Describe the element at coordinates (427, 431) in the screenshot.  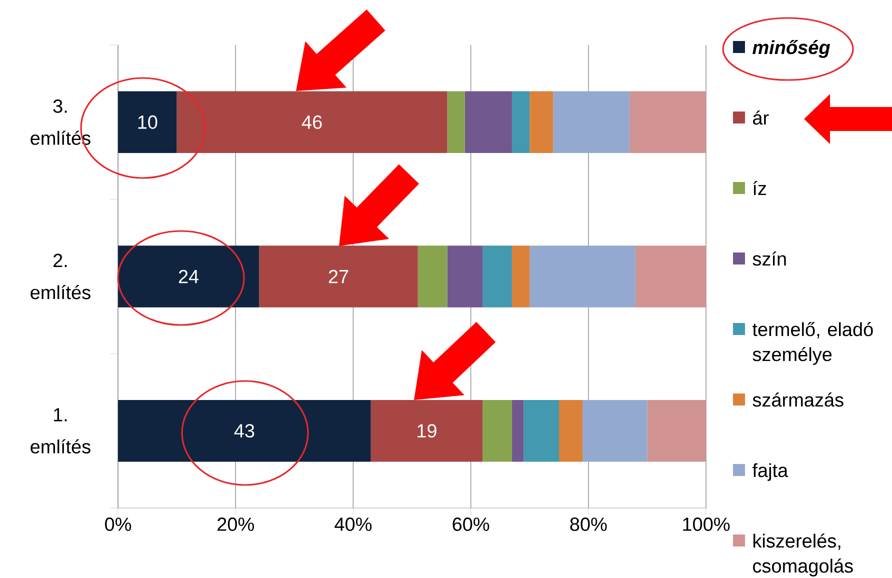
I see `data-label: 19` at that location.